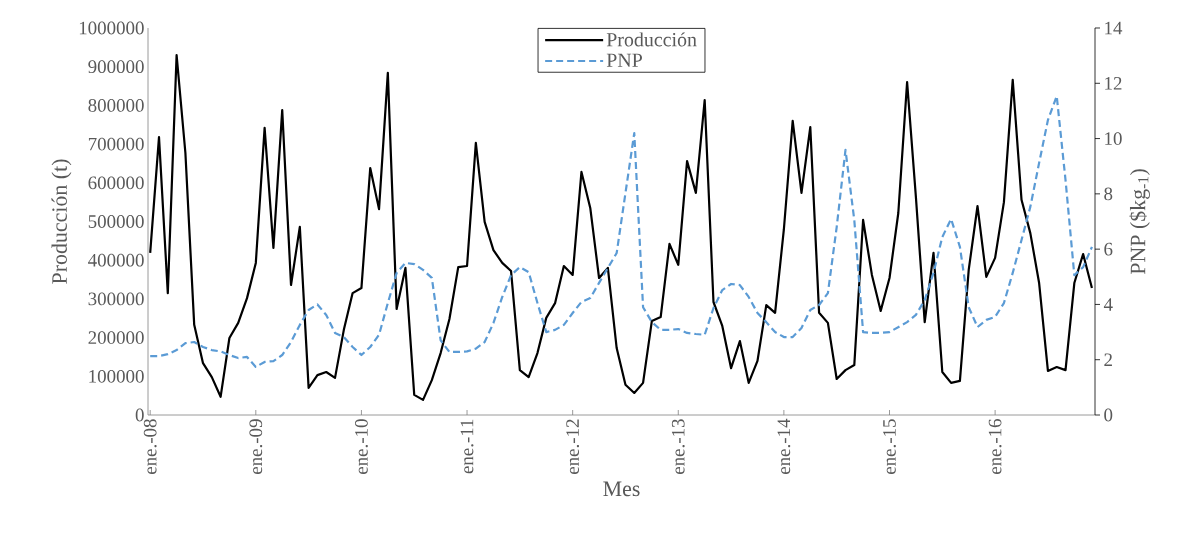  I want to click on y-axis-title: Producción (t), so click(61, 221).